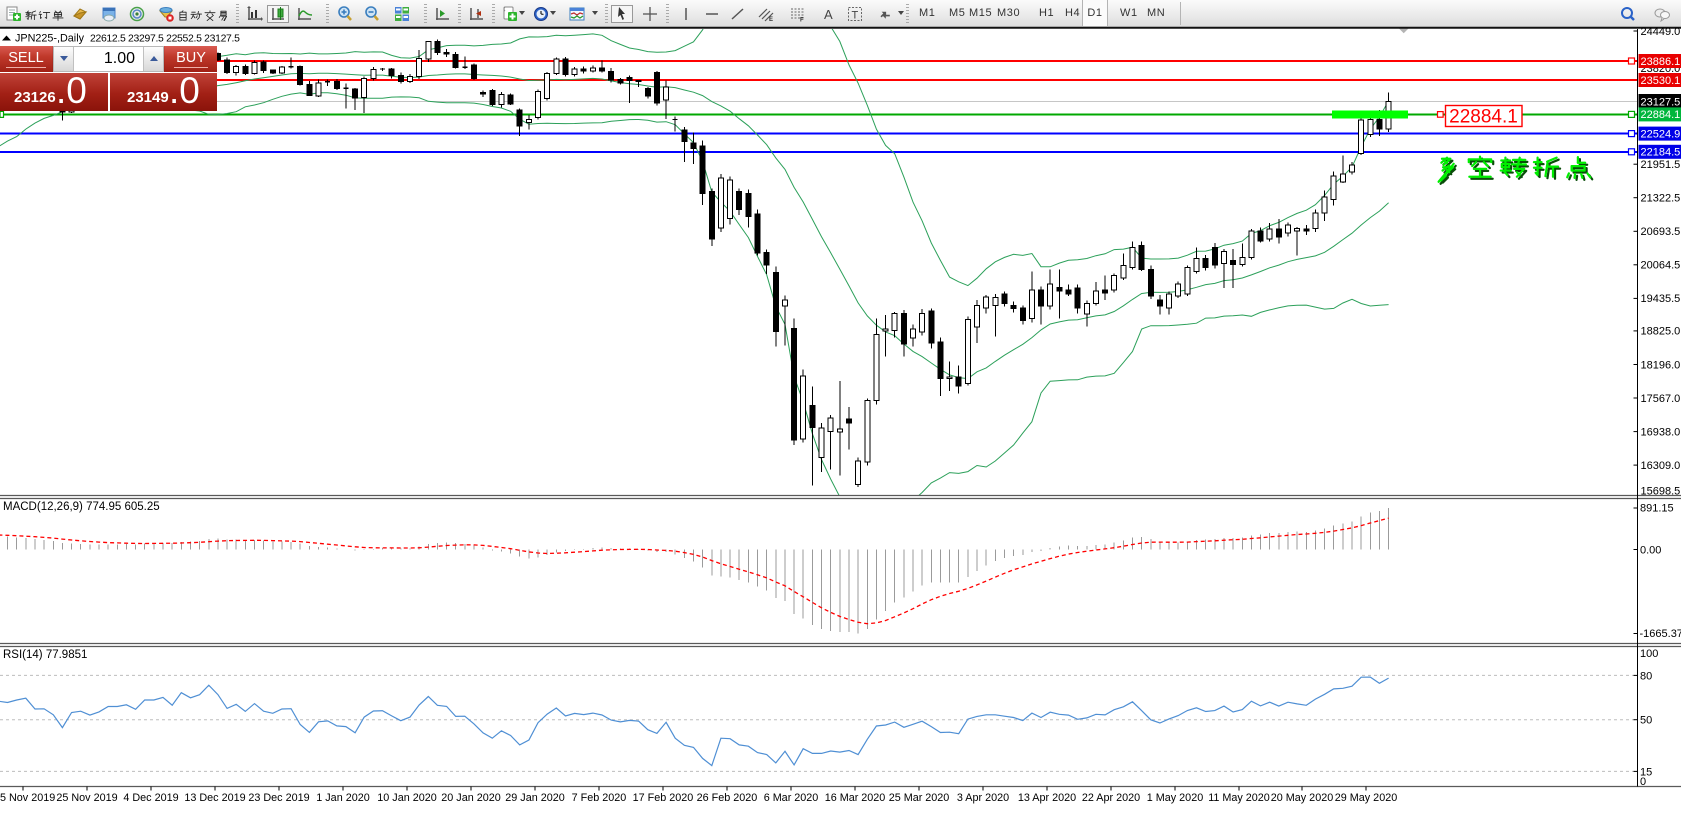  Describe the element at coordinates (1661, 492) in the screenshot. I see `svg-text: 15698.5` at that location.